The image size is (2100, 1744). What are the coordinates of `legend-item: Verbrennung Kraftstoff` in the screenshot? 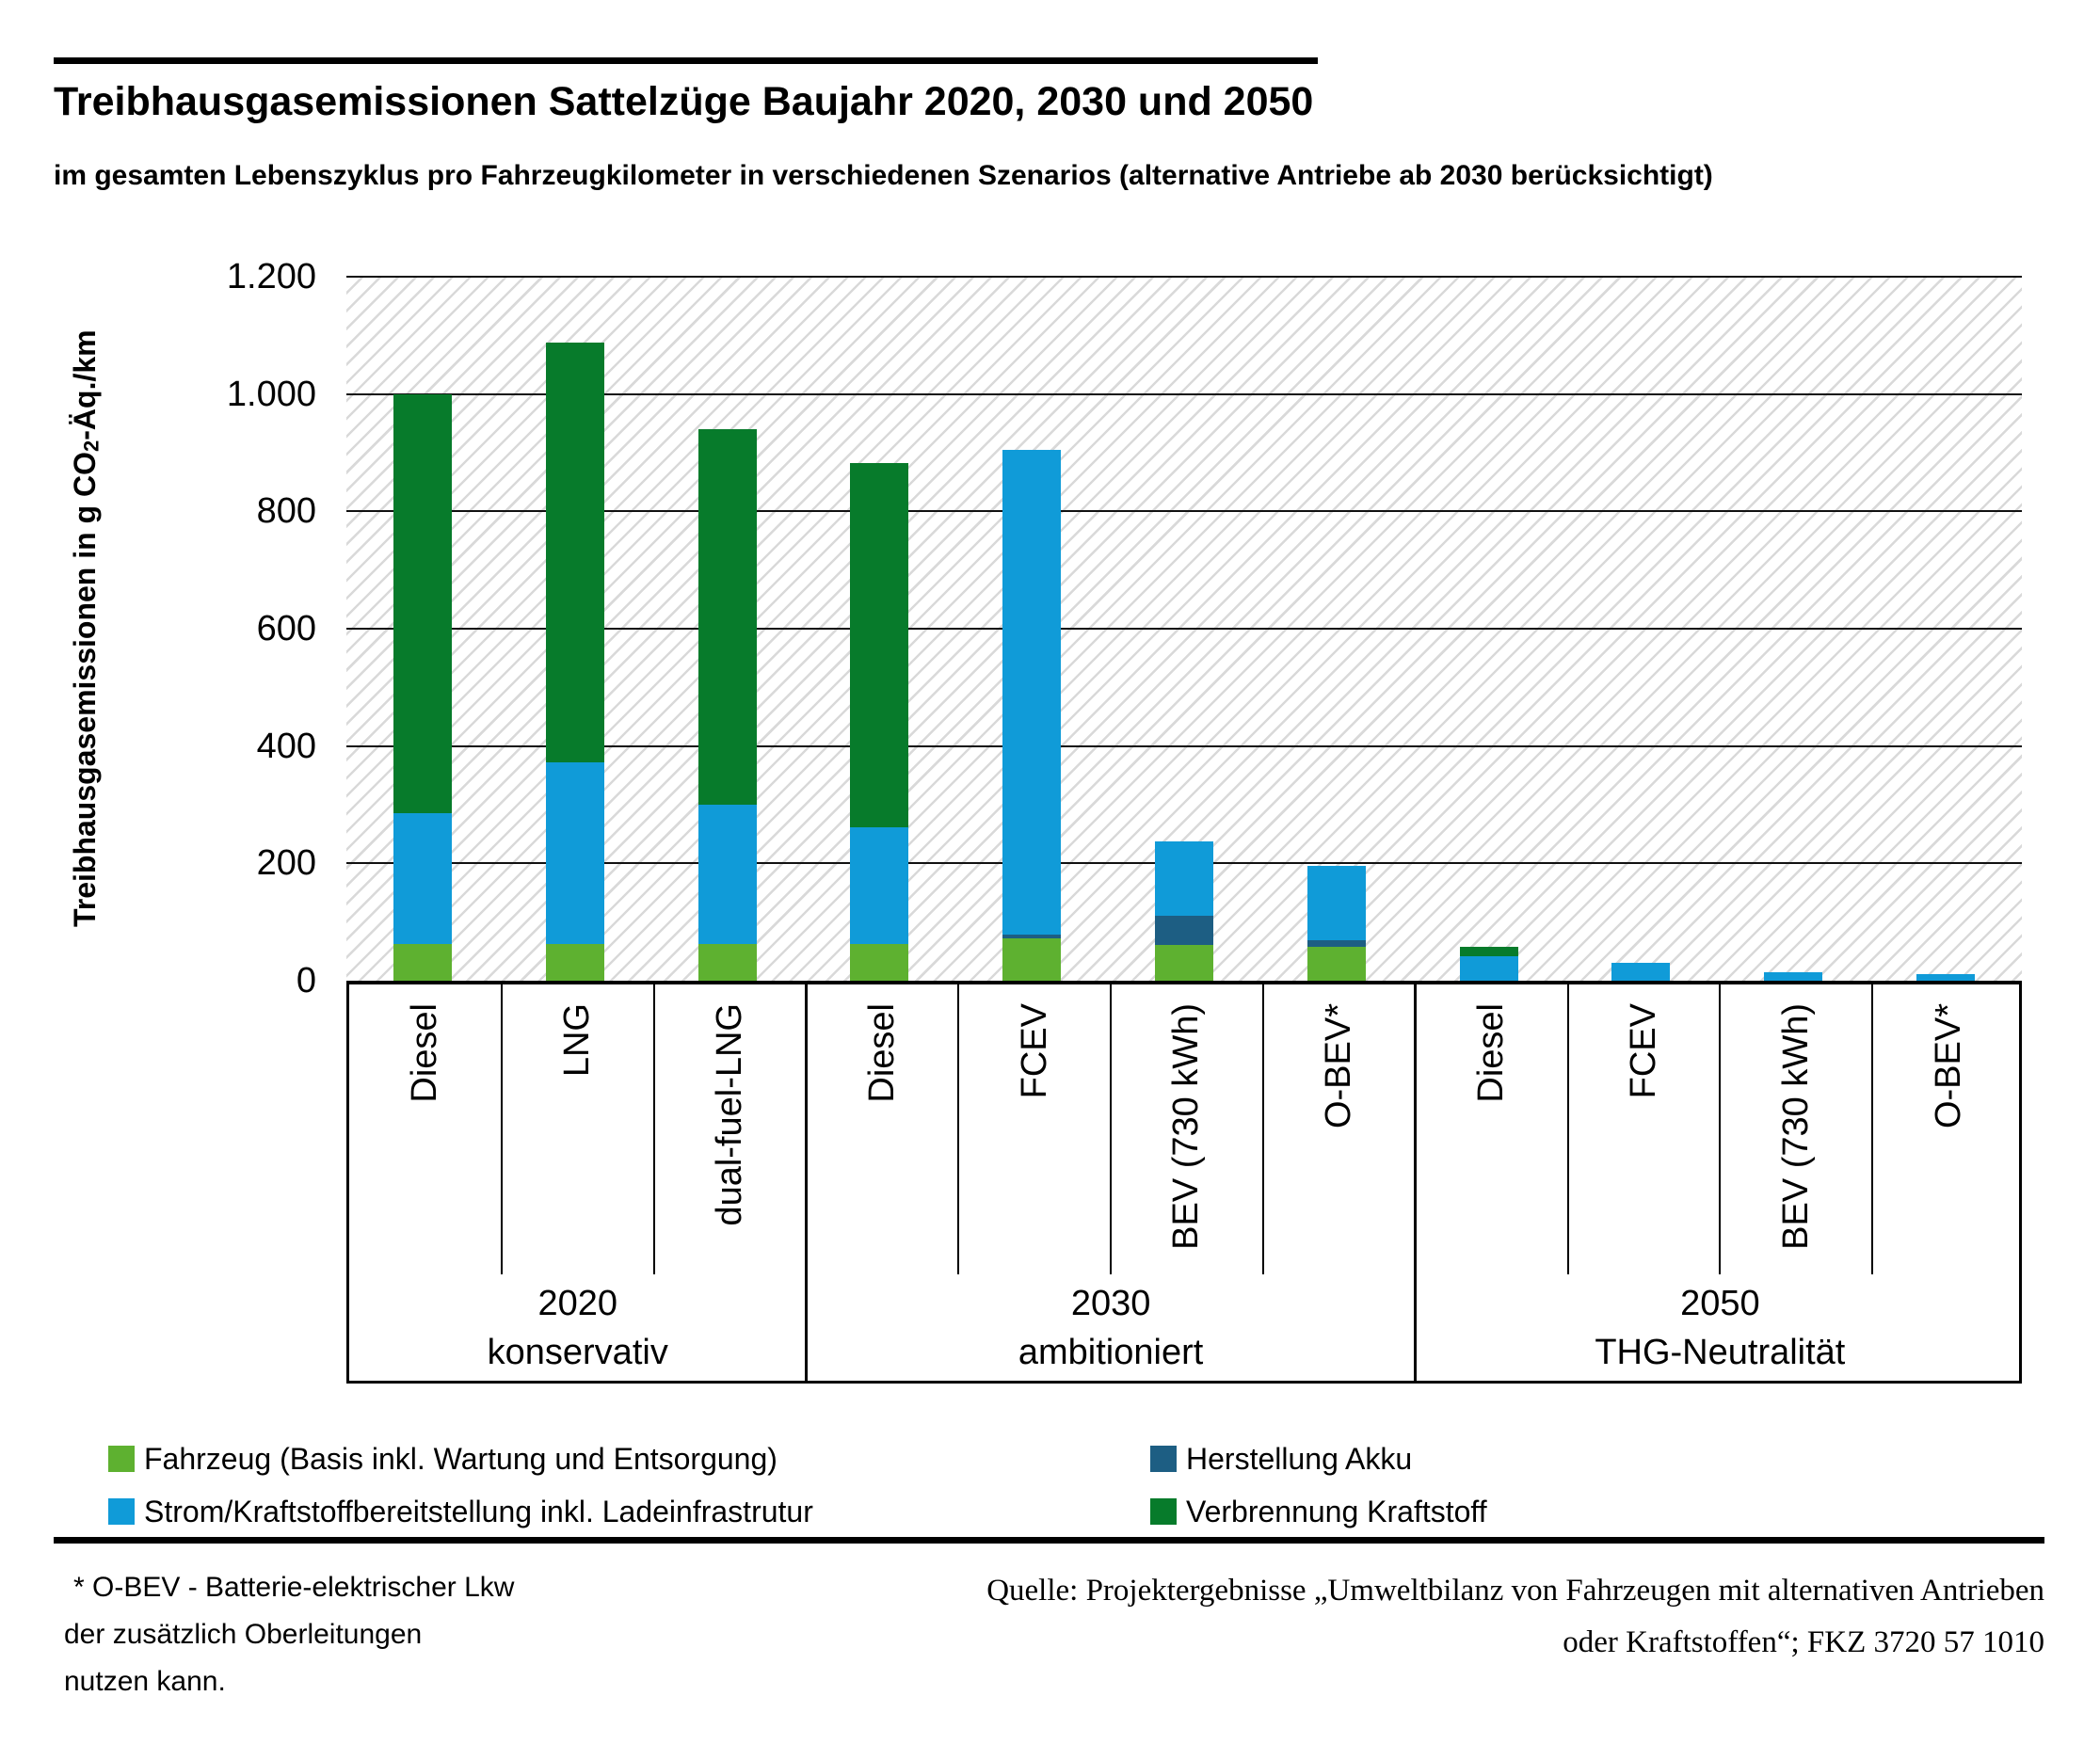 It's located at (1318, 1511).